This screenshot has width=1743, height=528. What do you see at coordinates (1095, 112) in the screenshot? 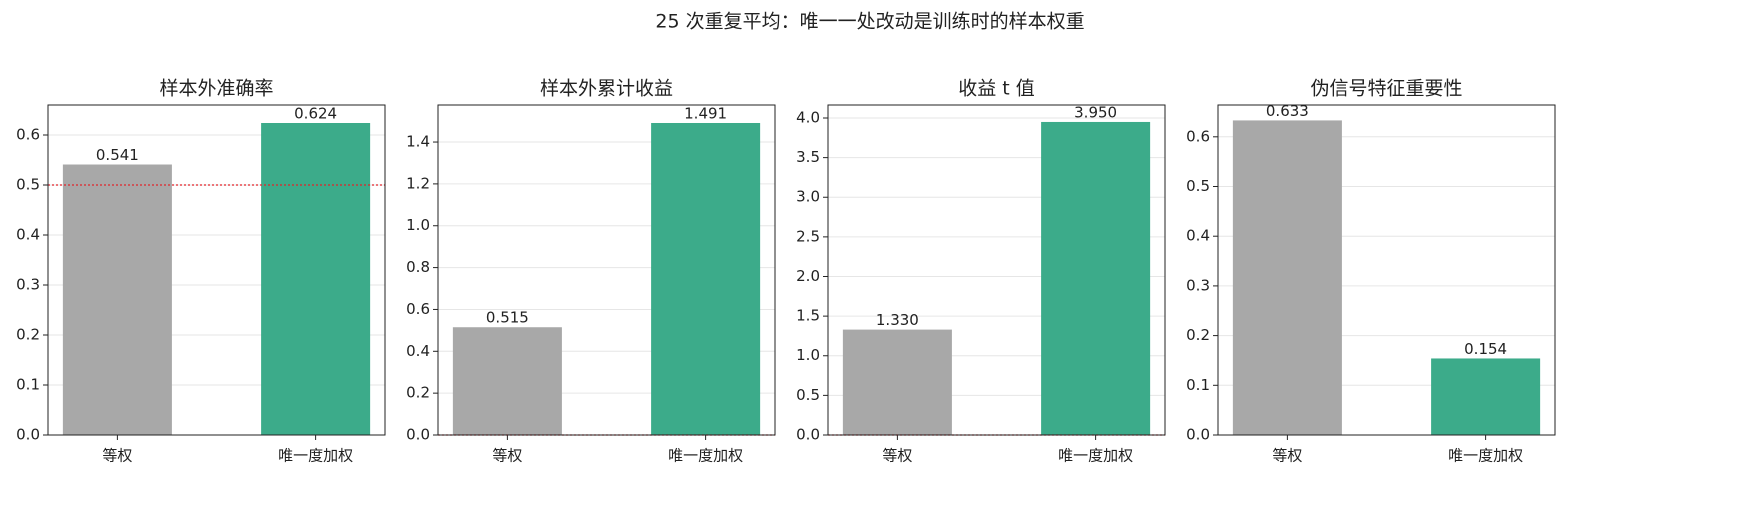
I see `value-label: 3.950` at bounding box center [1095, 112].